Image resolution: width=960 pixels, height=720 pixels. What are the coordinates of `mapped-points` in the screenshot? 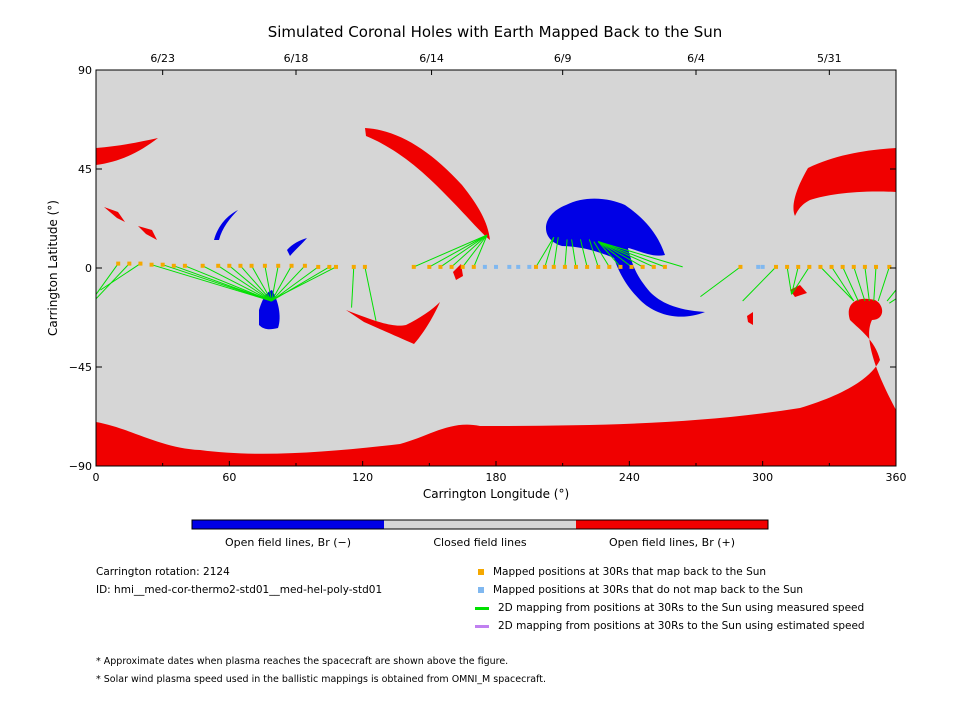 It's located at (504, 265).